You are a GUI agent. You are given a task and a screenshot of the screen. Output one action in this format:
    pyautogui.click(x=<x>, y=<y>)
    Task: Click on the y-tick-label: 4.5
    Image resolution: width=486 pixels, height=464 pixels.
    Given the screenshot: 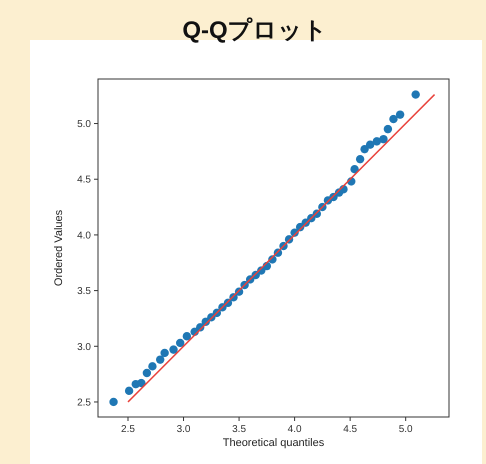 What is the action you would take?
    pyautogui.click(x=84, y=180)
    